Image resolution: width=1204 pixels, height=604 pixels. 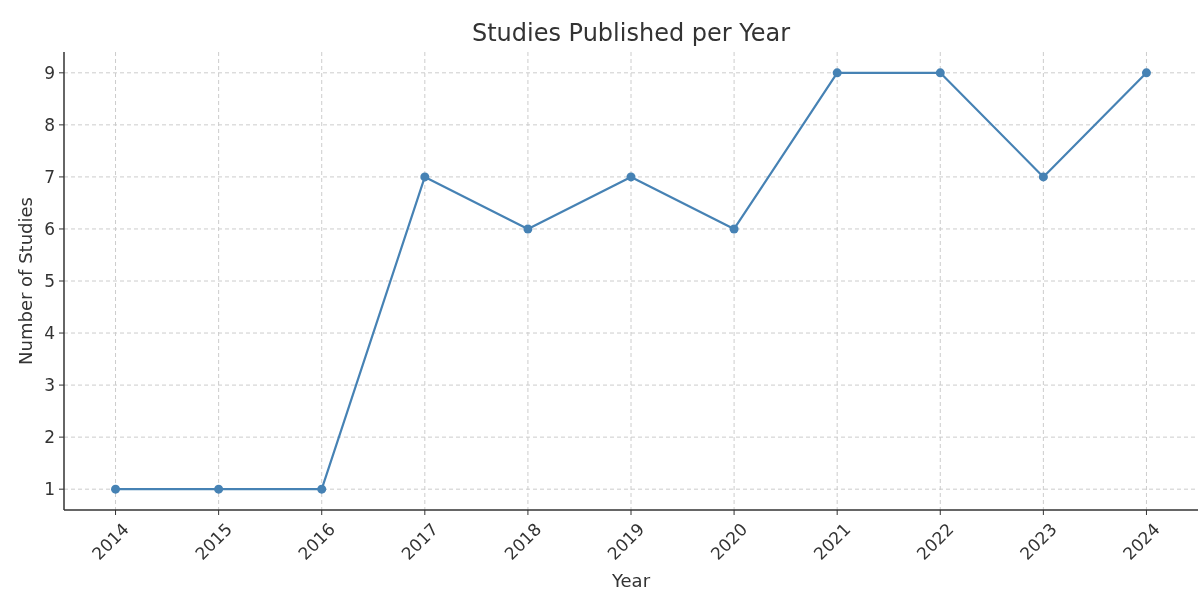 I want to click on y-axis-title: Number of Studies, so click(x=25, y=281).